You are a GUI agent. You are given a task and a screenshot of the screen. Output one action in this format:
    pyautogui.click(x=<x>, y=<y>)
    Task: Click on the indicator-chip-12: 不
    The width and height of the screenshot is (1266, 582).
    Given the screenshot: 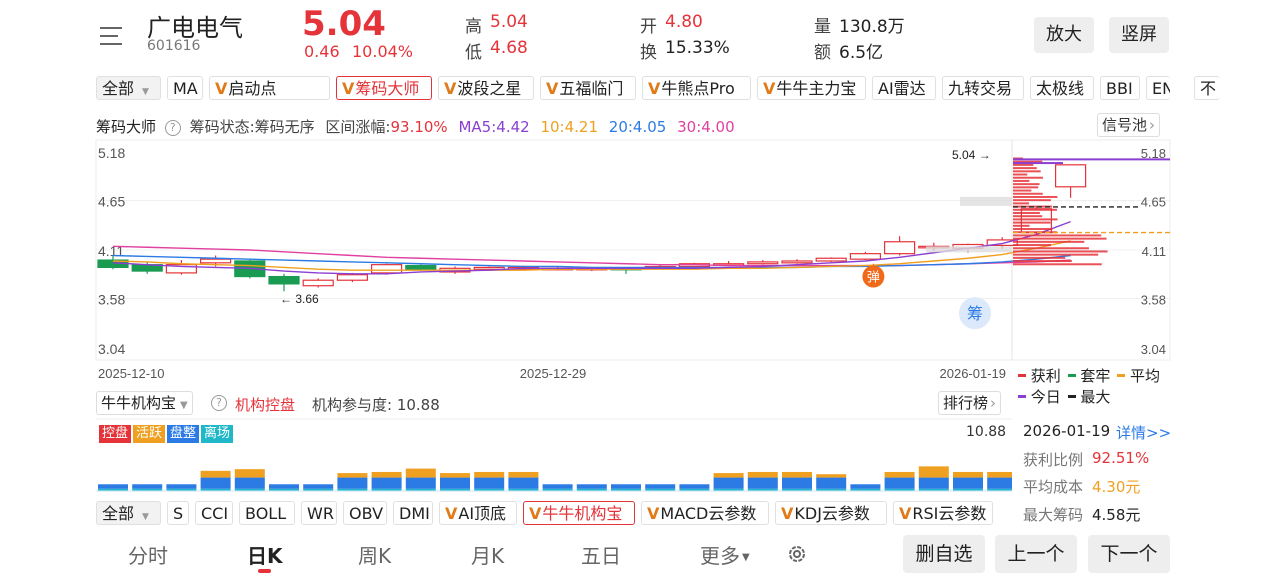 What is the action you would take?
    pyautogui.click(x=1207, y=88)
    